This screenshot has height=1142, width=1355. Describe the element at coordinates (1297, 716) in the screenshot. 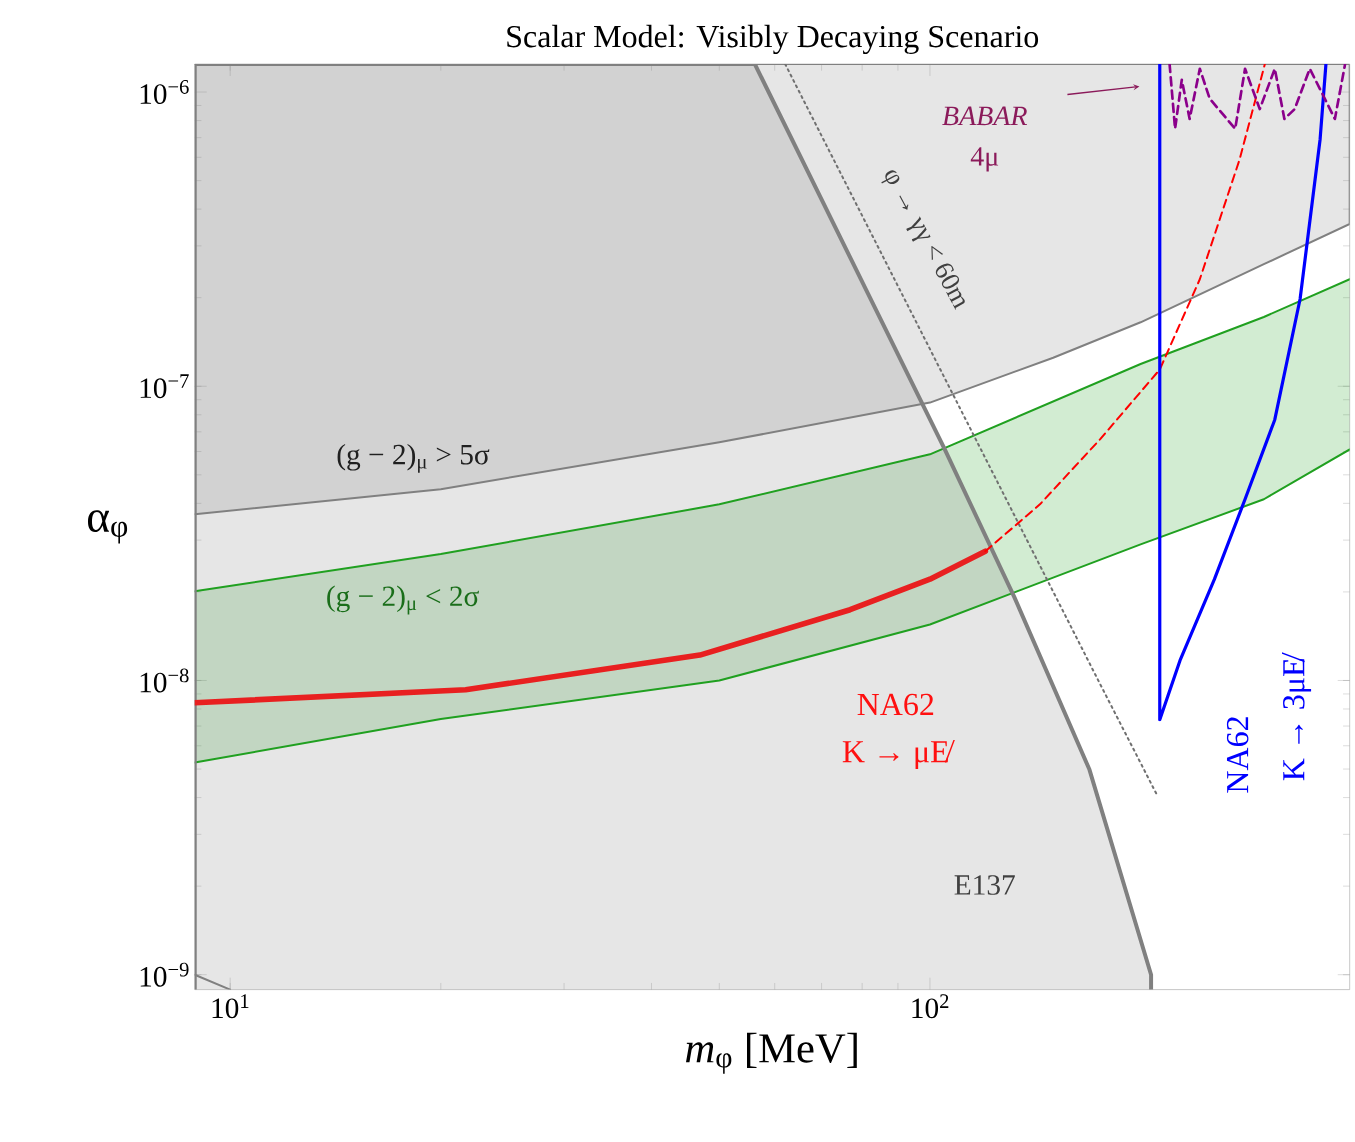

I see `annotation: K → 3μE̸` at that location.